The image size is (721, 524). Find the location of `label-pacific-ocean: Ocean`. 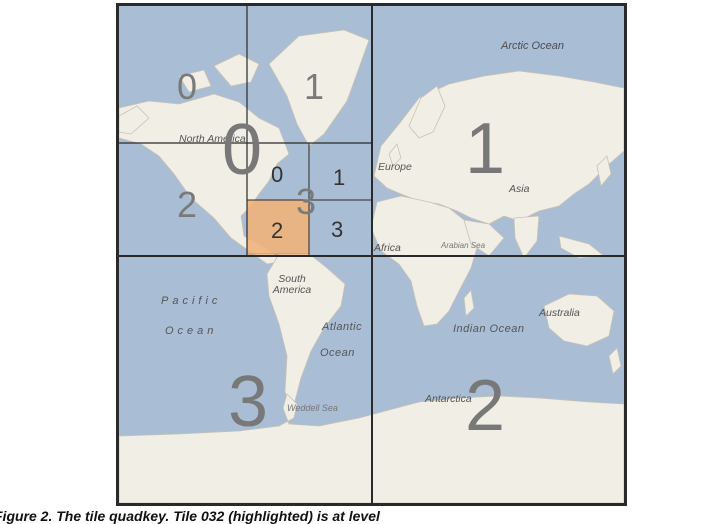

label-pacific-ocean: Ocean is located at coordinates (191, 331).